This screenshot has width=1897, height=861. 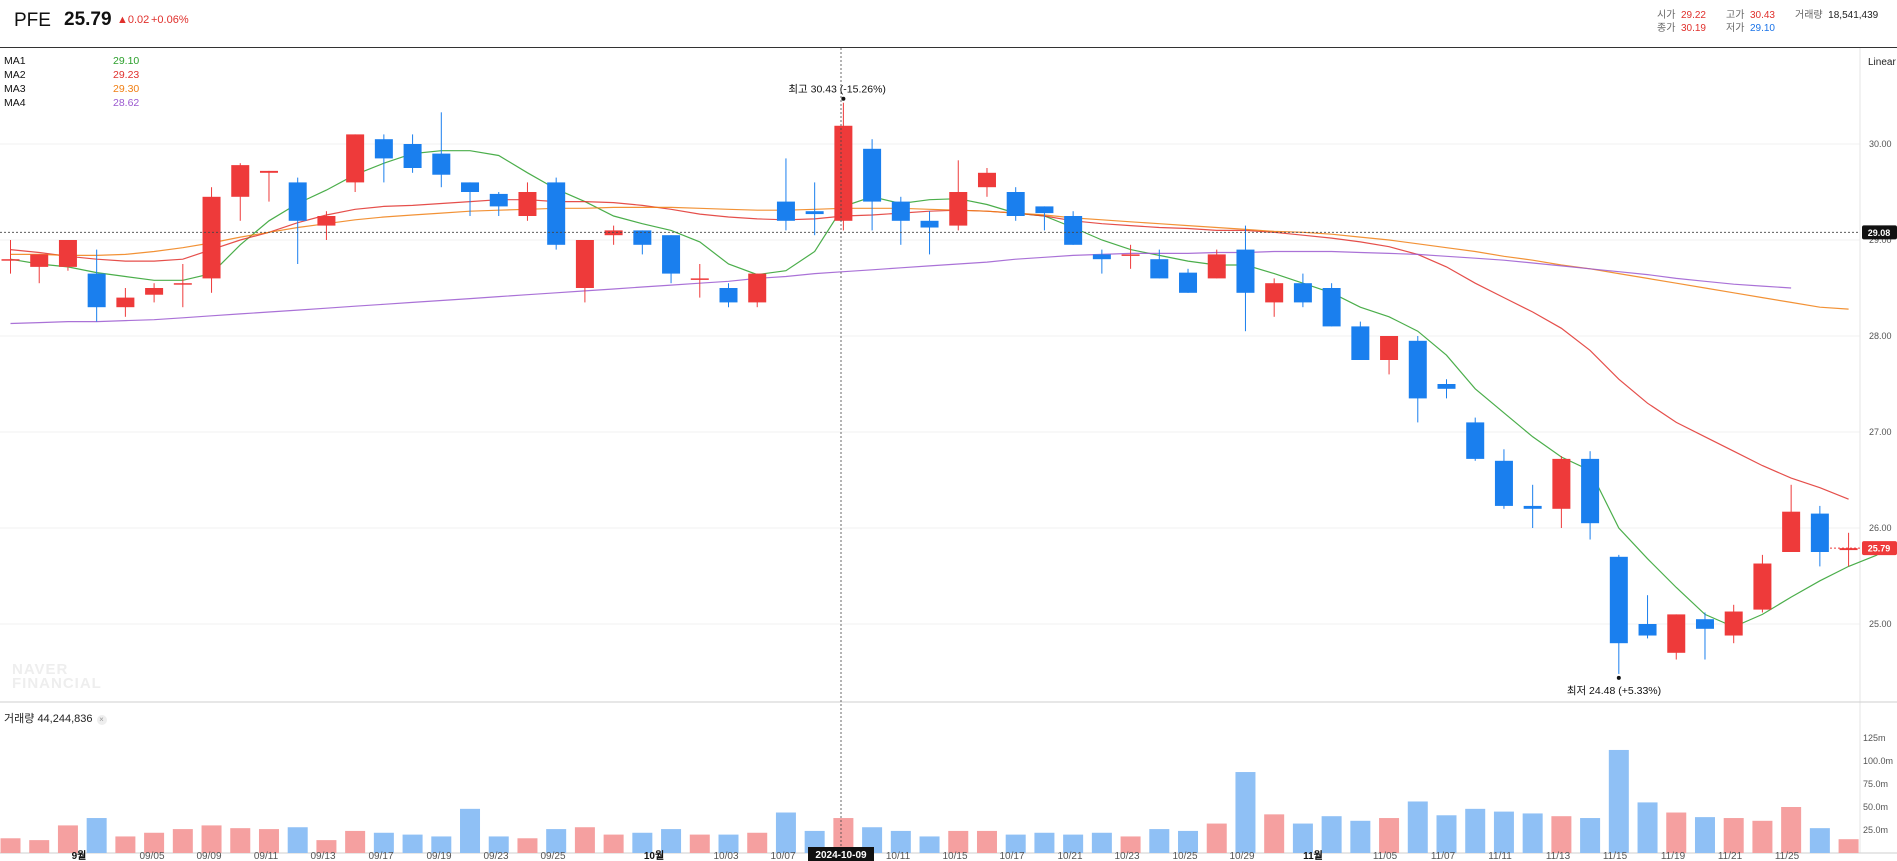 I want to click on current-price: 25.79, so click(x=88, y=19).